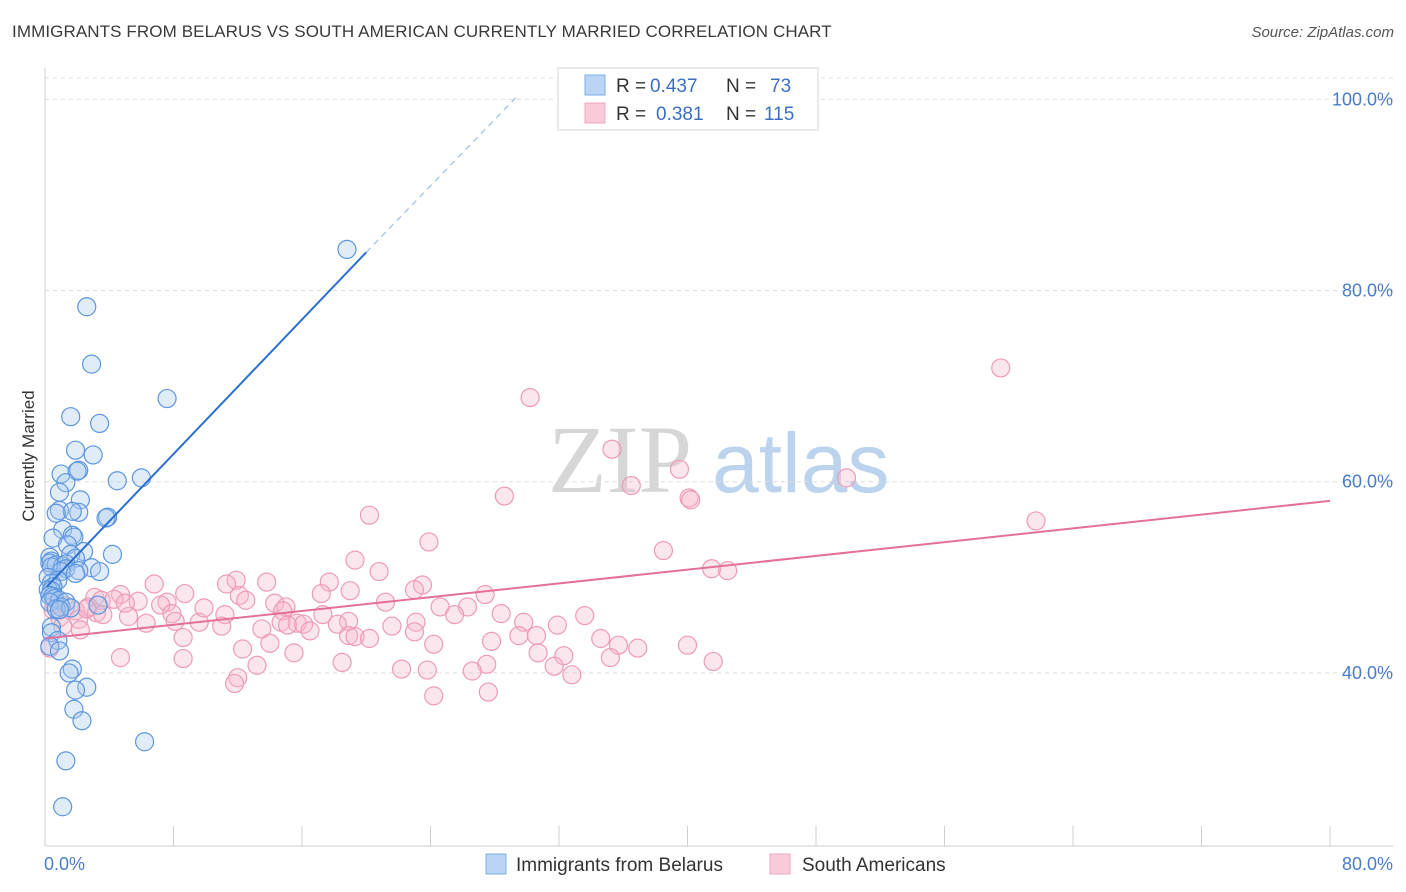 The image size is (1406, 892). I want to click on x-tick-label-max: 80.0%, so click(1367, 864).